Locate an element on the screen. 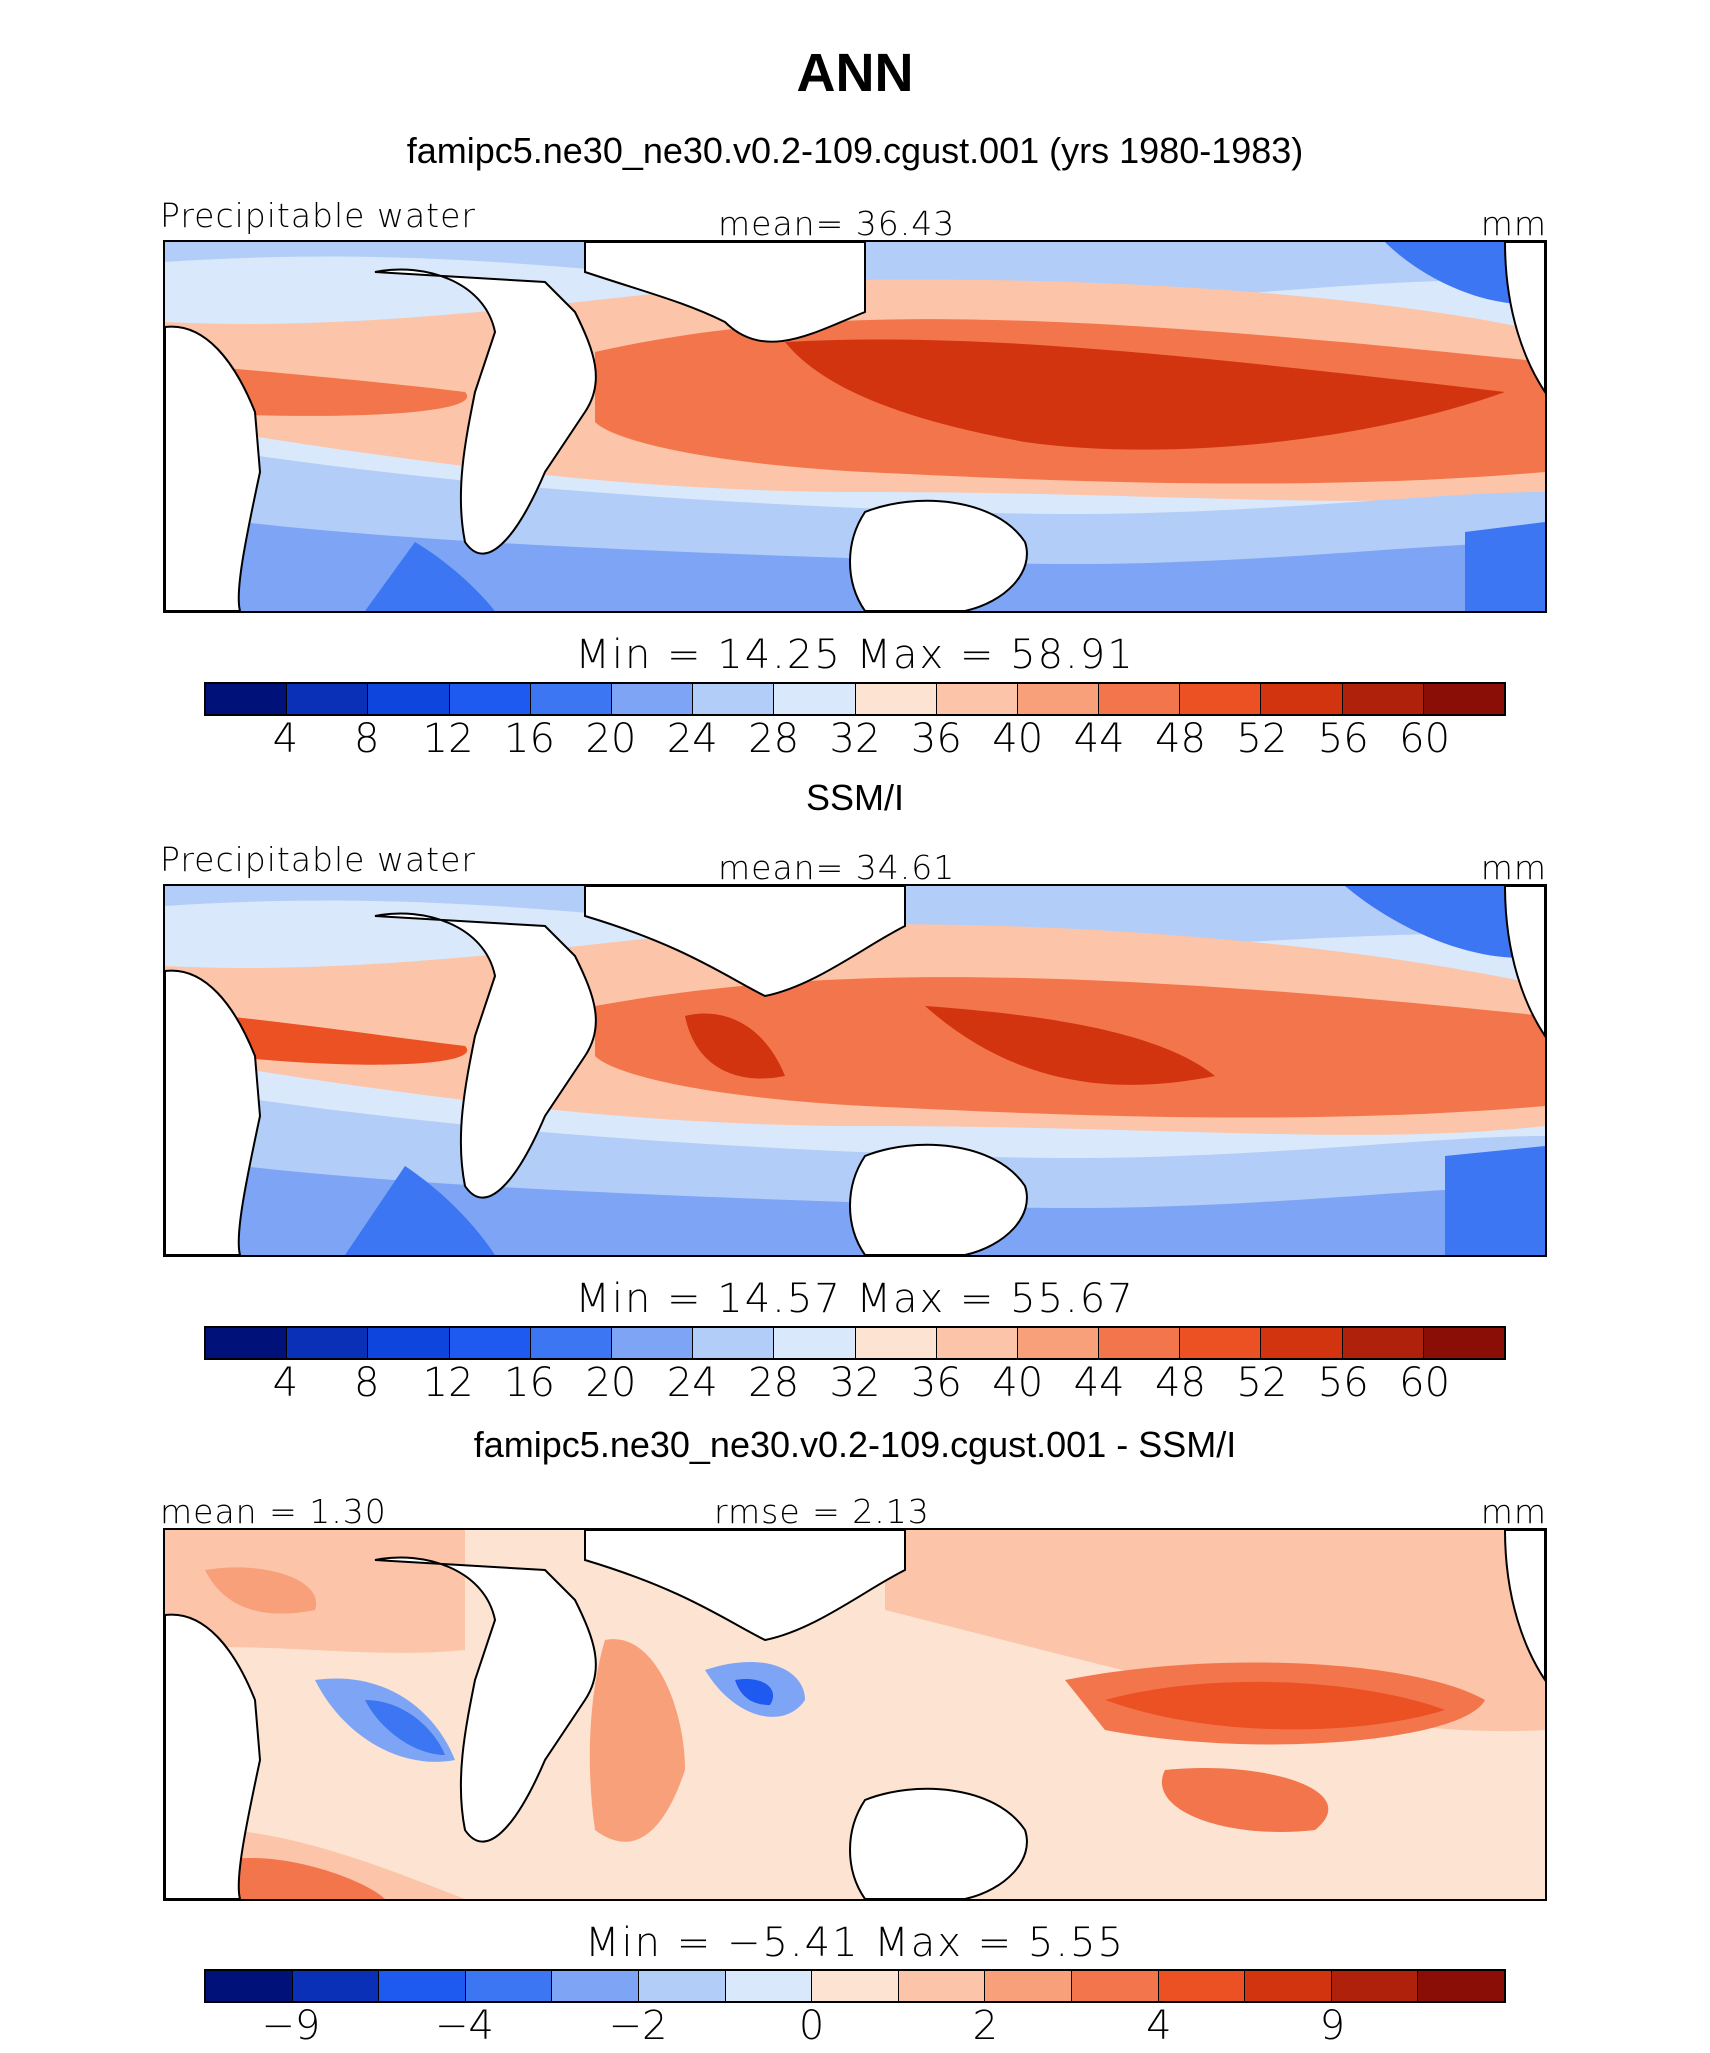 Image resolution: width=1710 pixels, height=2053 pixels. panel-1-colorbar is located at coordinates (855, 699).